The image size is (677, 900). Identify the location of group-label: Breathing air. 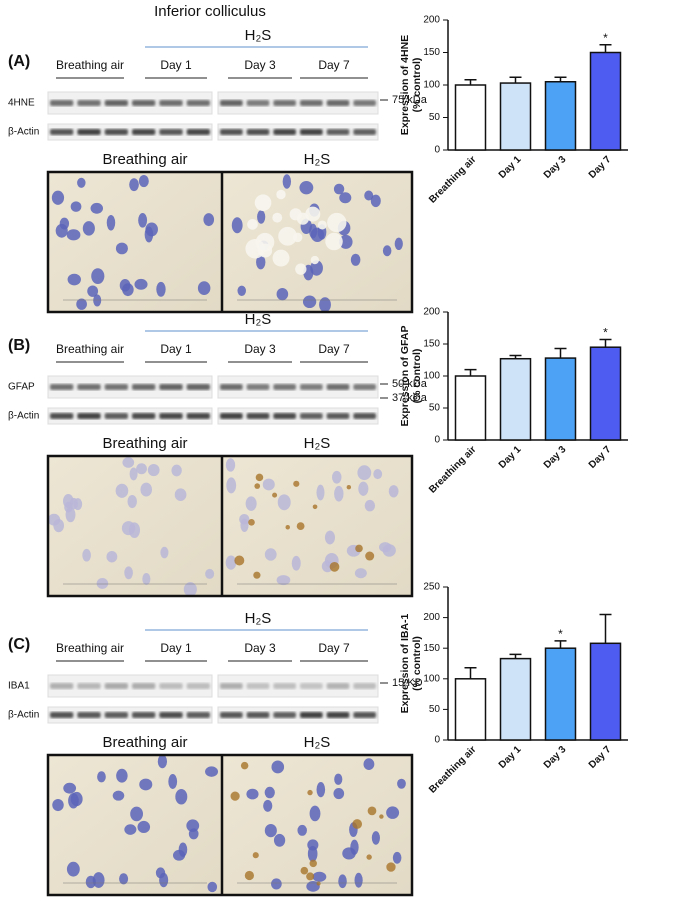
(90, 65).